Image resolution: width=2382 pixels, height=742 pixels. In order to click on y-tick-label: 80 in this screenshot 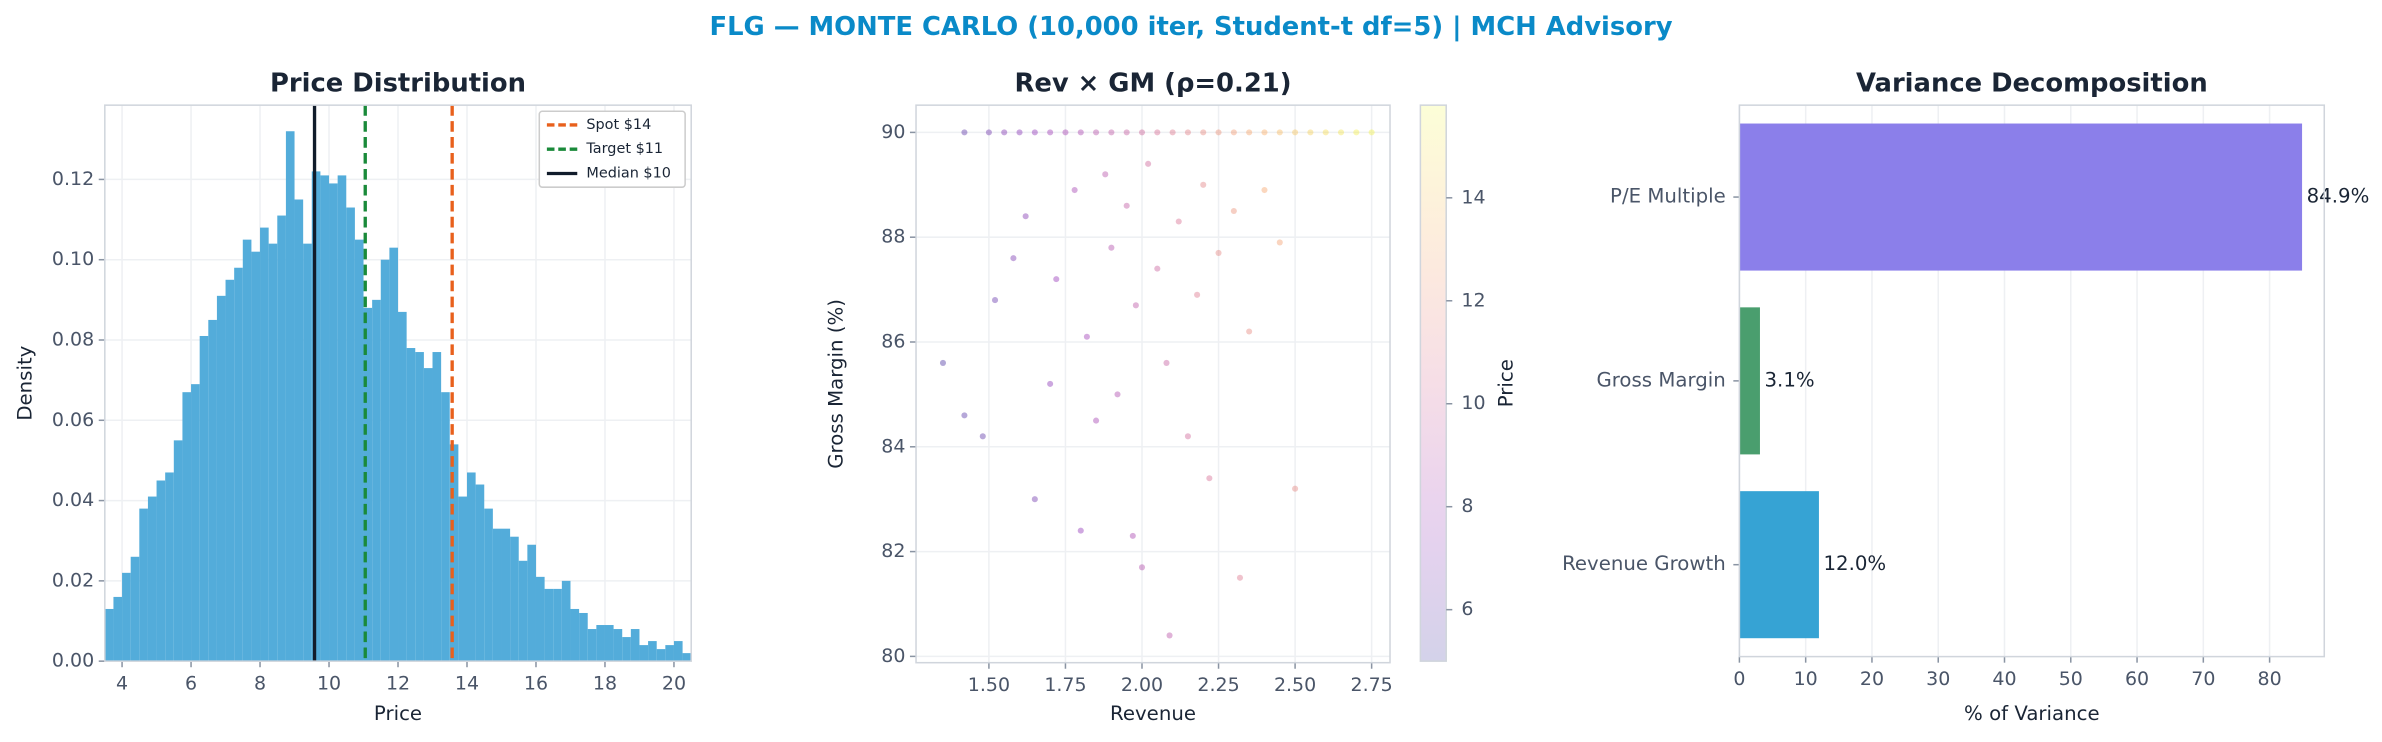, I will do `click(893, 656)`.